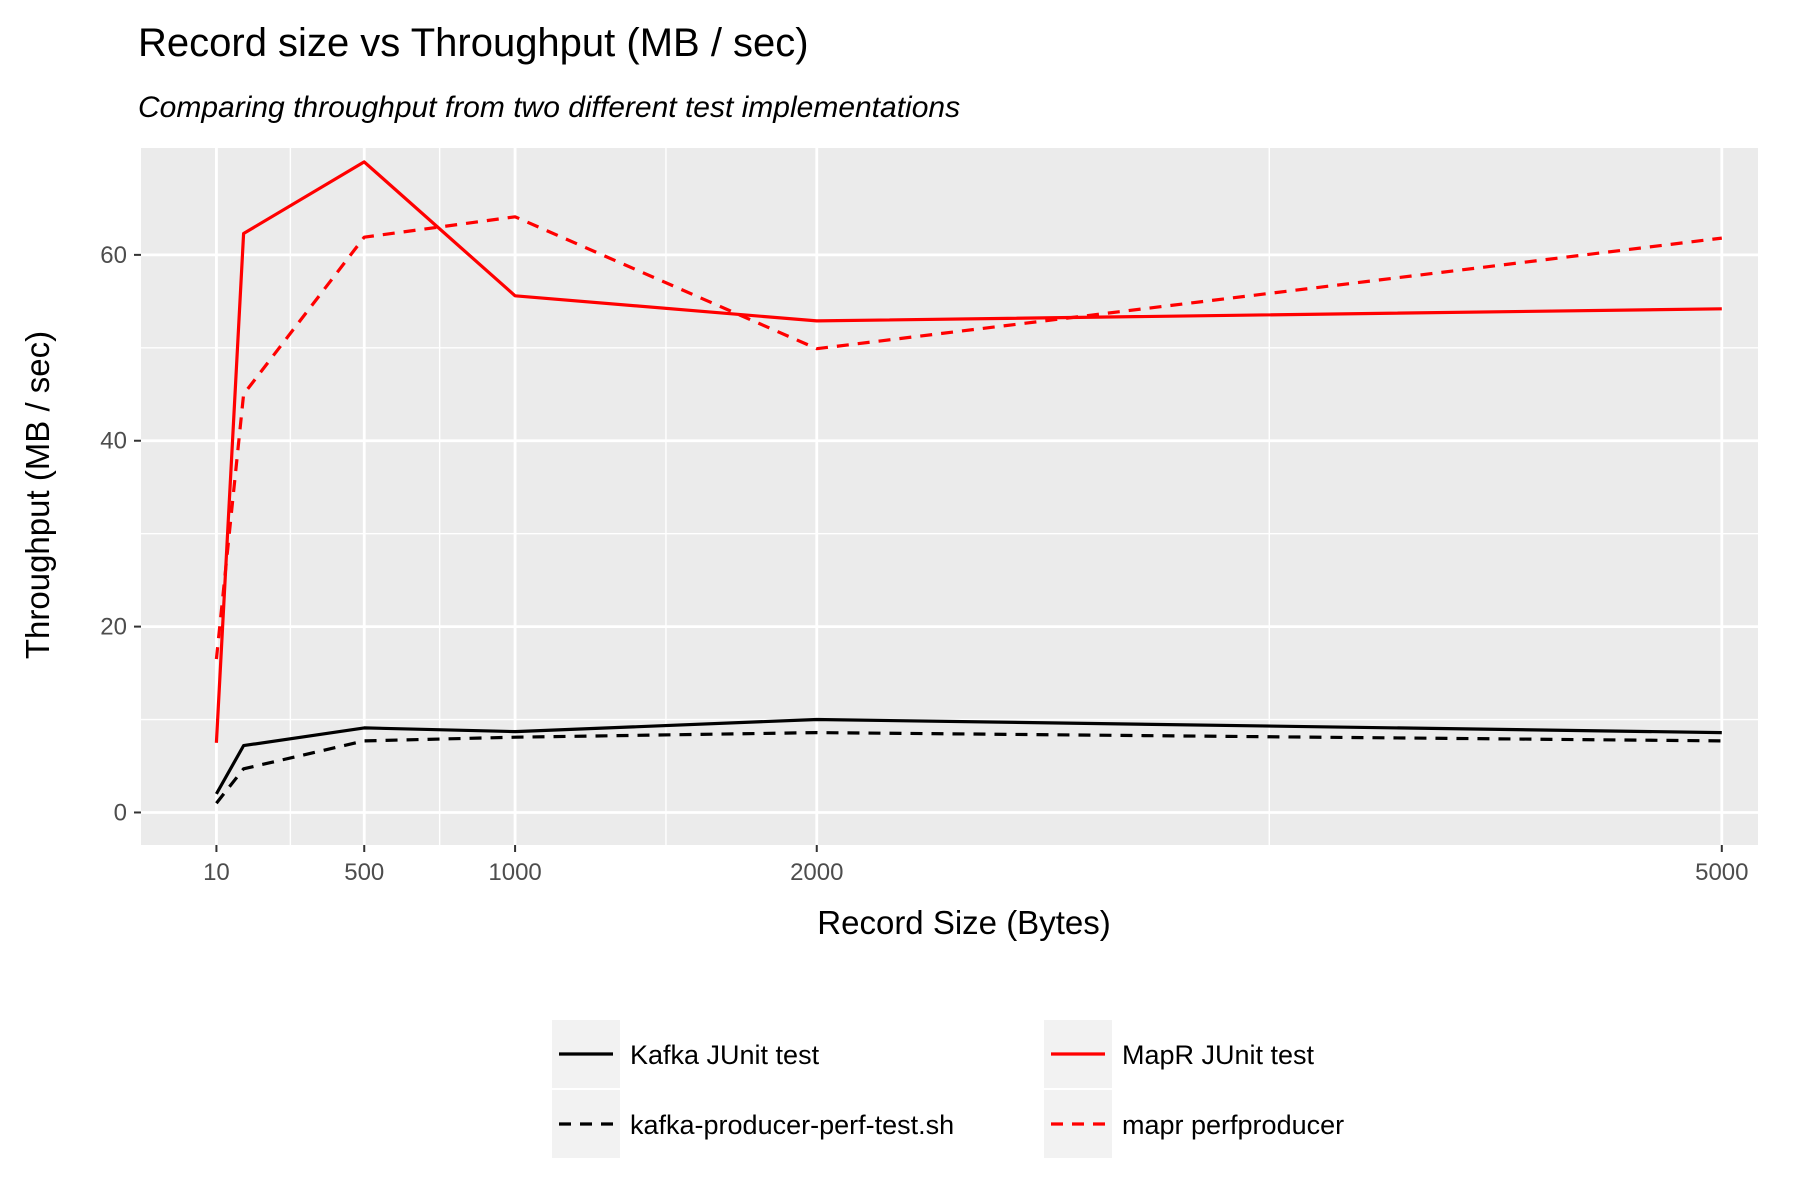 Image resolution: width=1800 pixels, height=1200 pixels. I want to click on y-axis: 0 20 40 60, so click(120, 534).